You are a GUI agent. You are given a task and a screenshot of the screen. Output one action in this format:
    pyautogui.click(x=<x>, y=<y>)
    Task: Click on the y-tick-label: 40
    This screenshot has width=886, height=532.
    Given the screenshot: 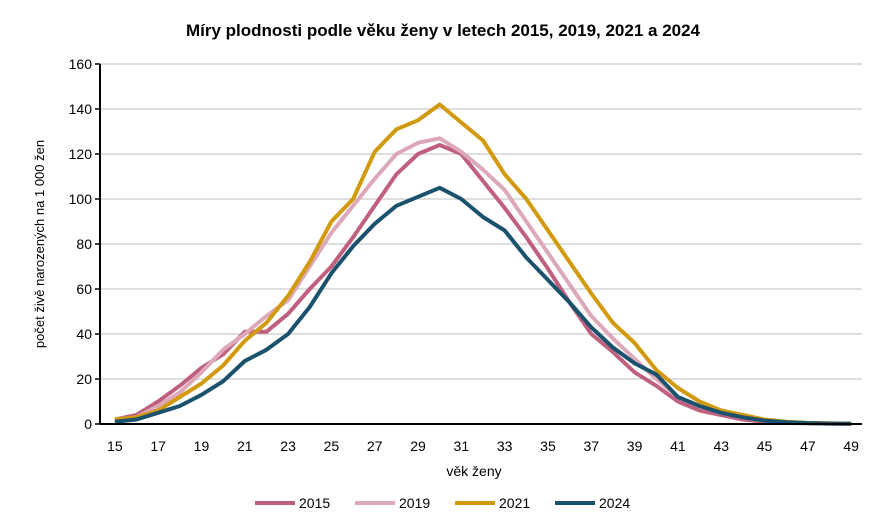 What is the action you would take?
    pyautogui.click(x=84, y=334)
    